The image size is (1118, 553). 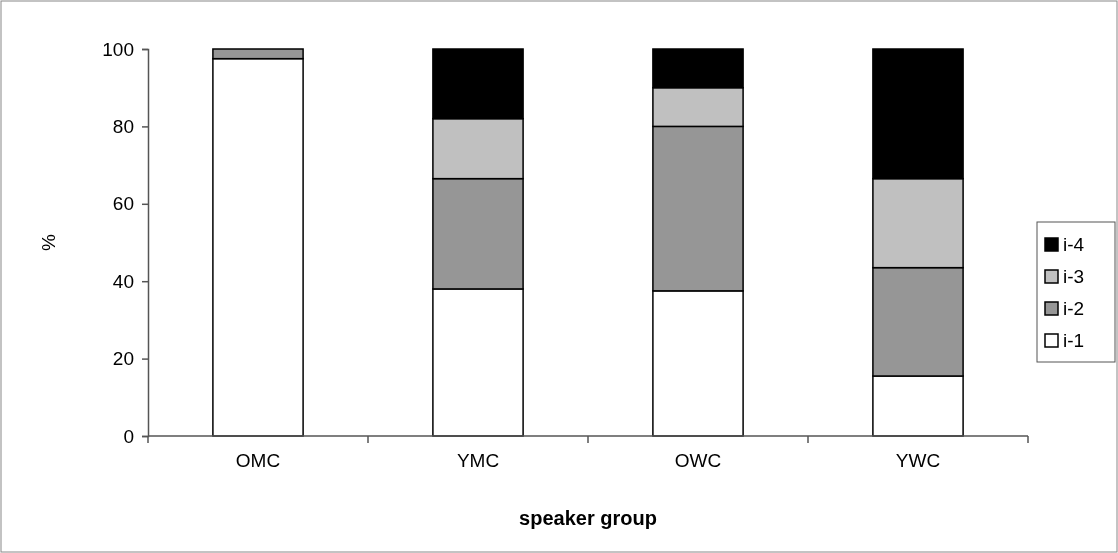 What do you see at coordinates (123, 204) in the screenshot?
I see `y-tick-label: 60` at bounding box center [123, 204].